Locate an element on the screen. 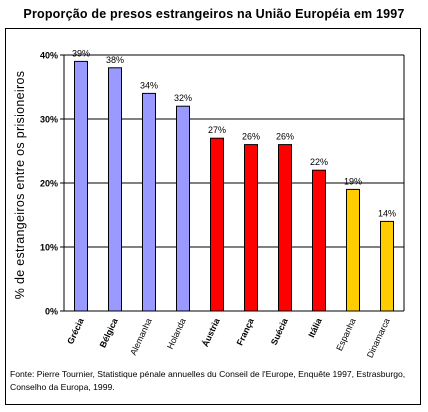  y-tick-label: 0% is located at coordinates (51, 312).